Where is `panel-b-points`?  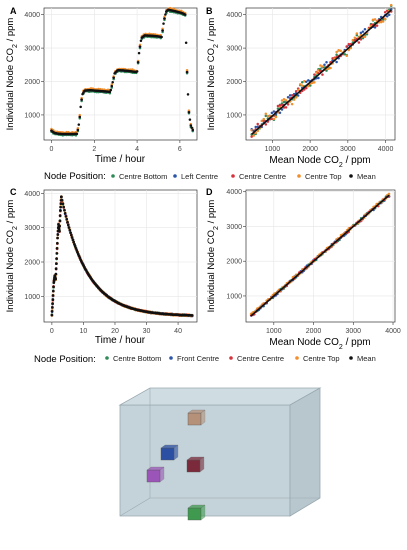 panel-b-points is located at coordinates (321, 70).